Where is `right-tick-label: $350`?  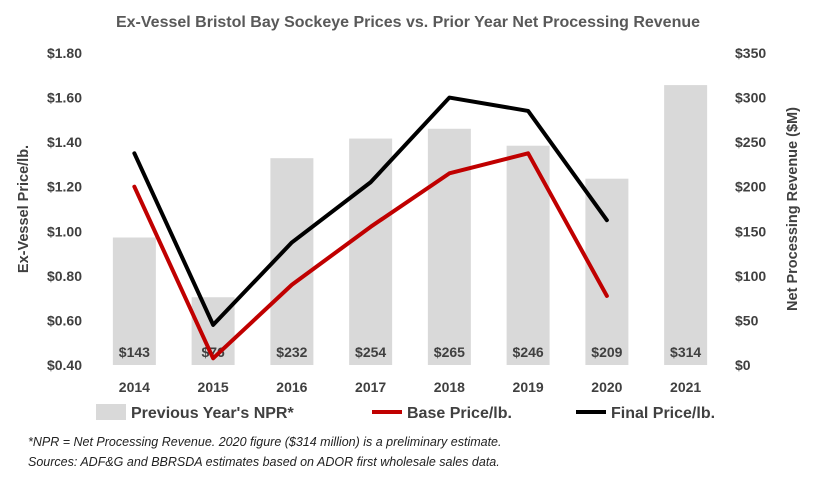 right-tick-label: $350 is located at coordinates (750, 53).